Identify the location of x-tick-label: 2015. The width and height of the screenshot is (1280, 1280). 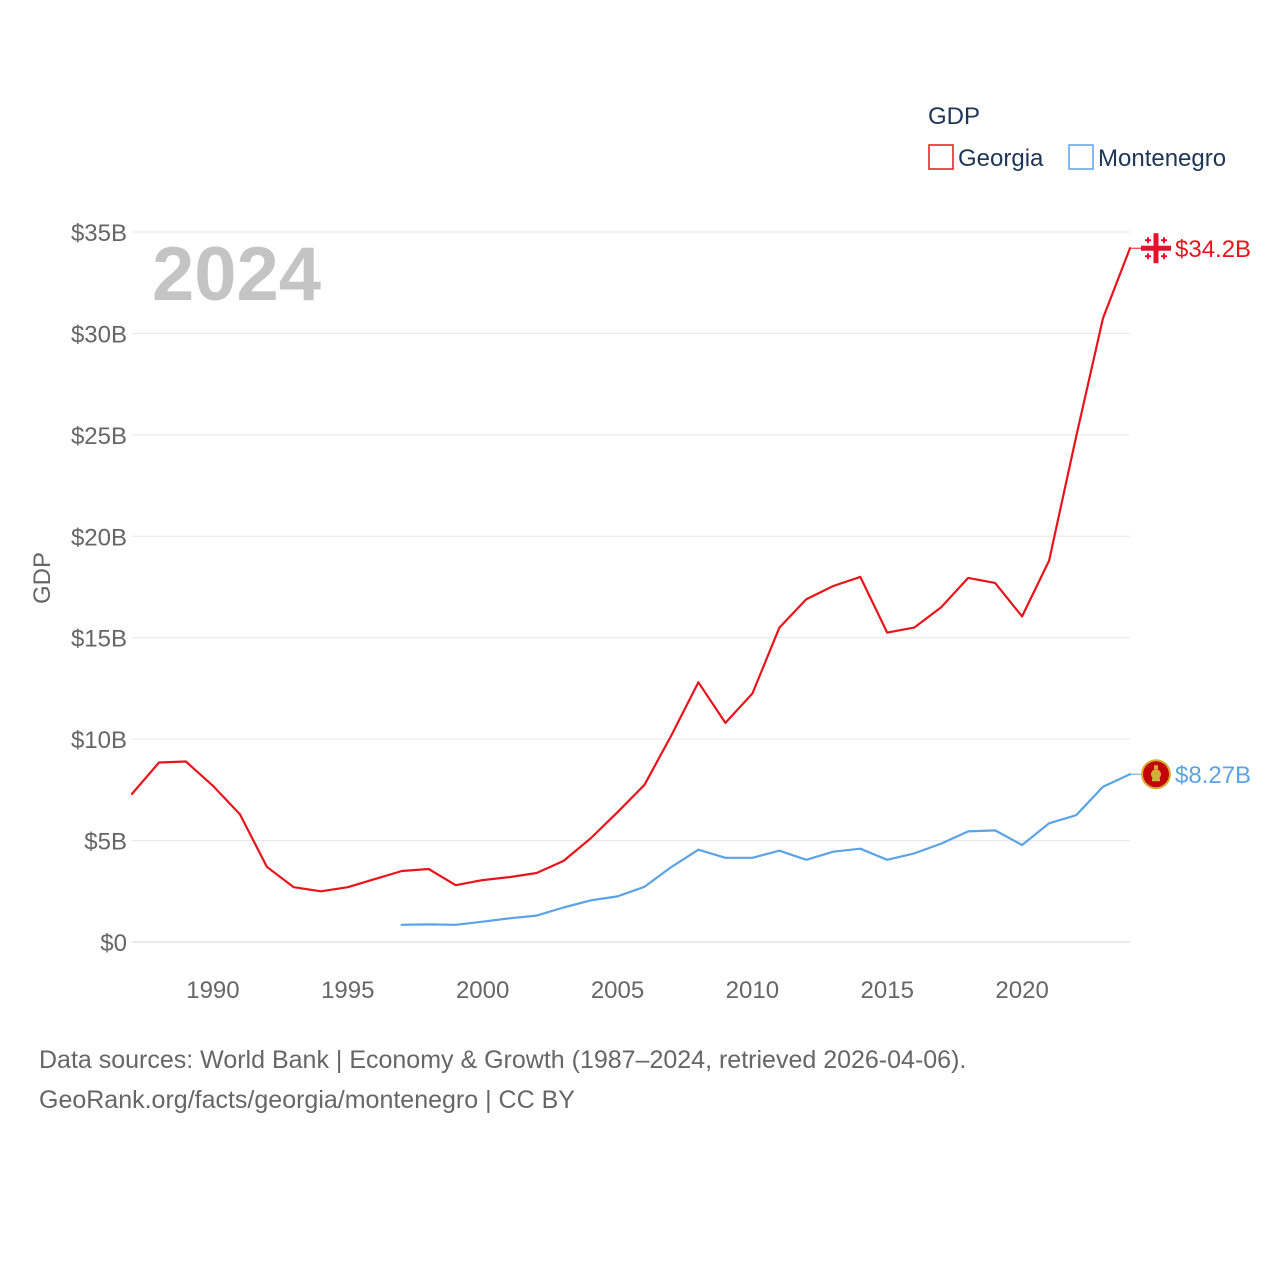
(887, 990).